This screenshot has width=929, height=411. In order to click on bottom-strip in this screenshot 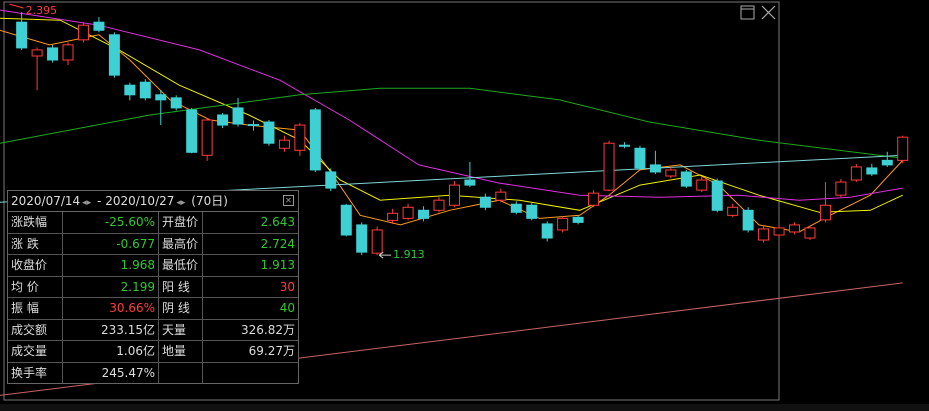, I will do `click(464, 407)`.